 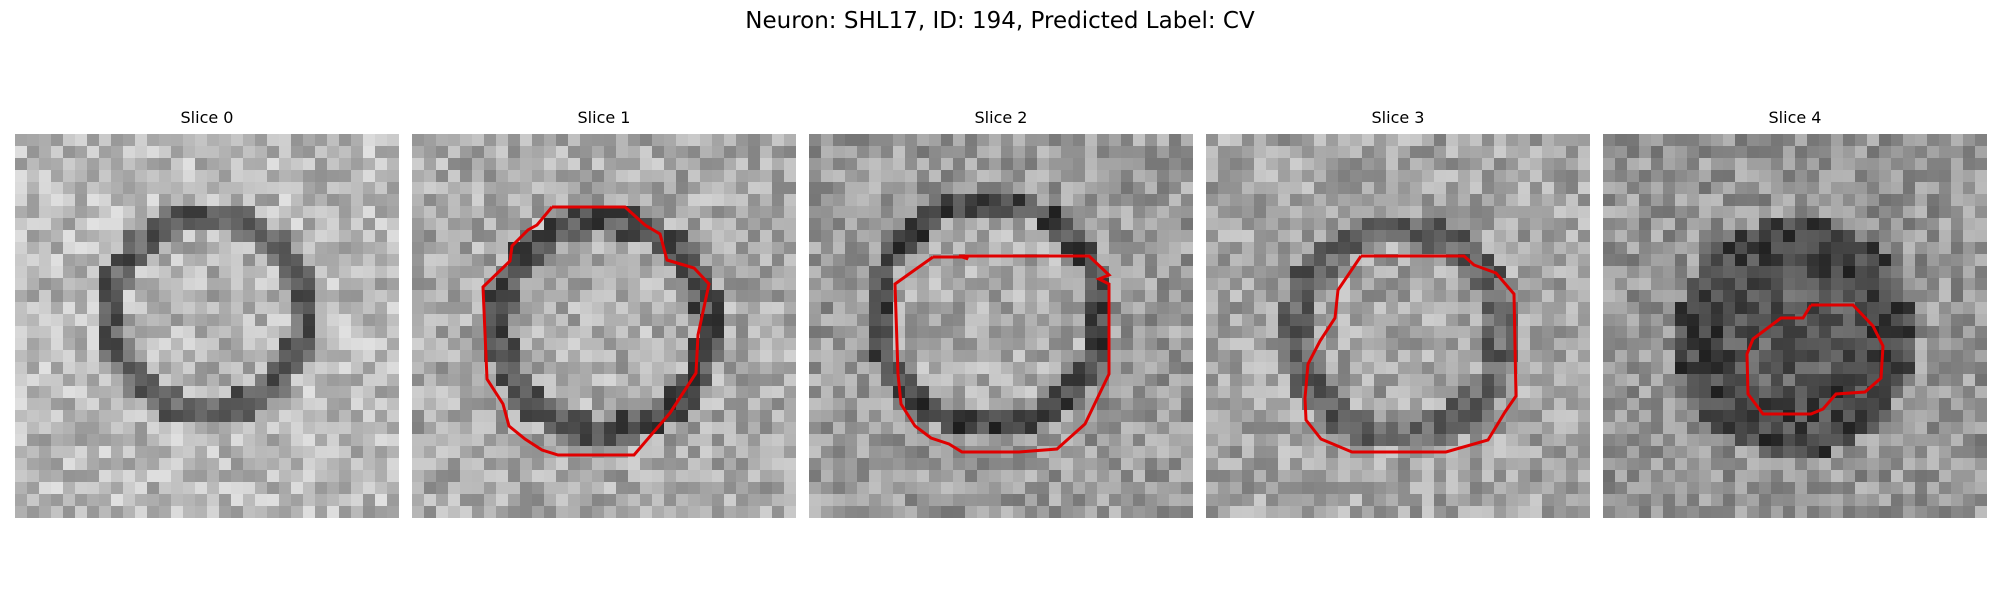 What do you see at coordinates (604, 117) in the screenshot?
I see `slice-title: Slice 1` at bounding box center [604, 117].